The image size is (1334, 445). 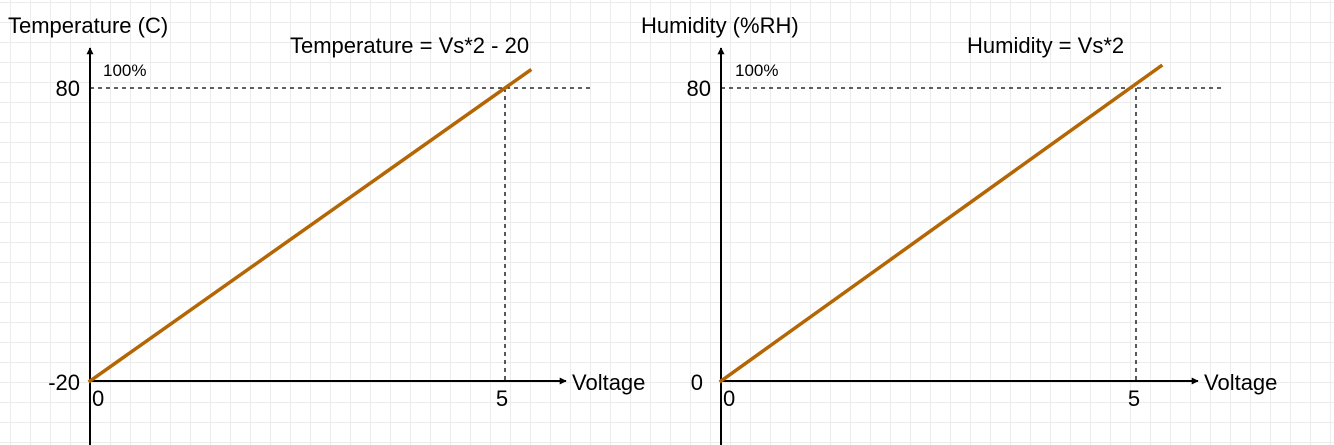 What do you see at coordinates (409, 45) in the screenshot?
I see `chart-title: Temperature = Vs*2 - 20` at bounding box center [409, 45].